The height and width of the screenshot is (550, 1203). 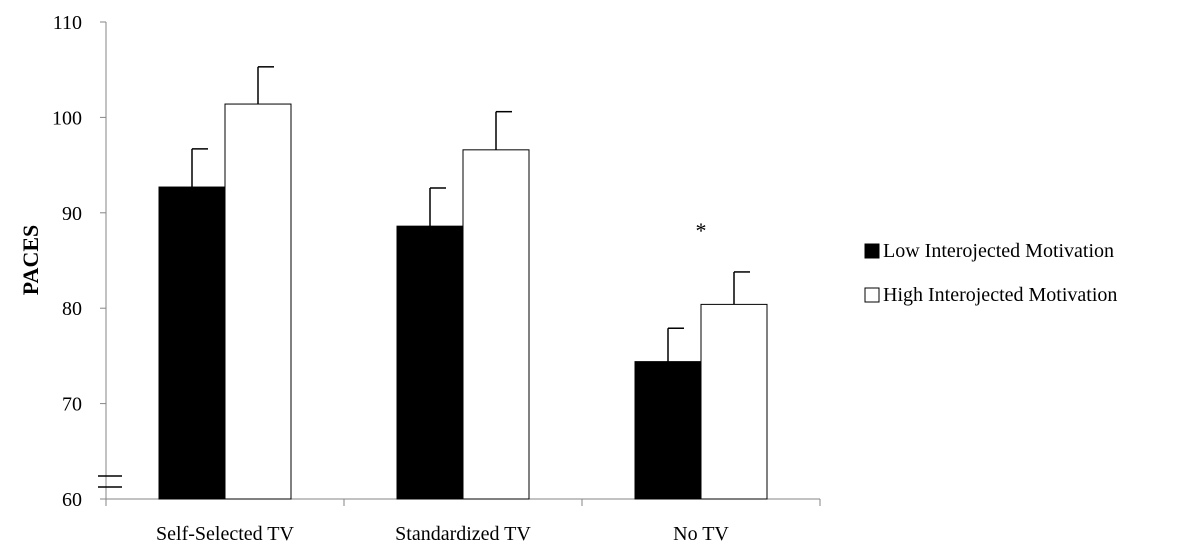 I want to click on significance-marker: *, so click(x=701, y=230).